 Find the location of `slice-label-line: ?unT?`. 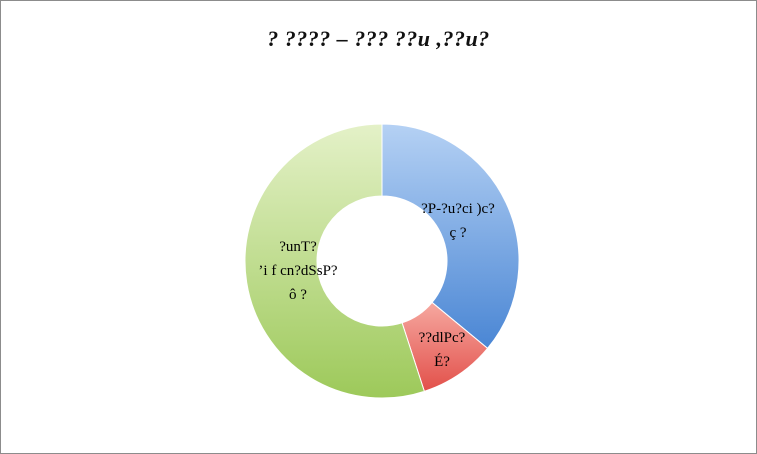

slice-label-line: ?unT? is located at coordinates (298, 247).